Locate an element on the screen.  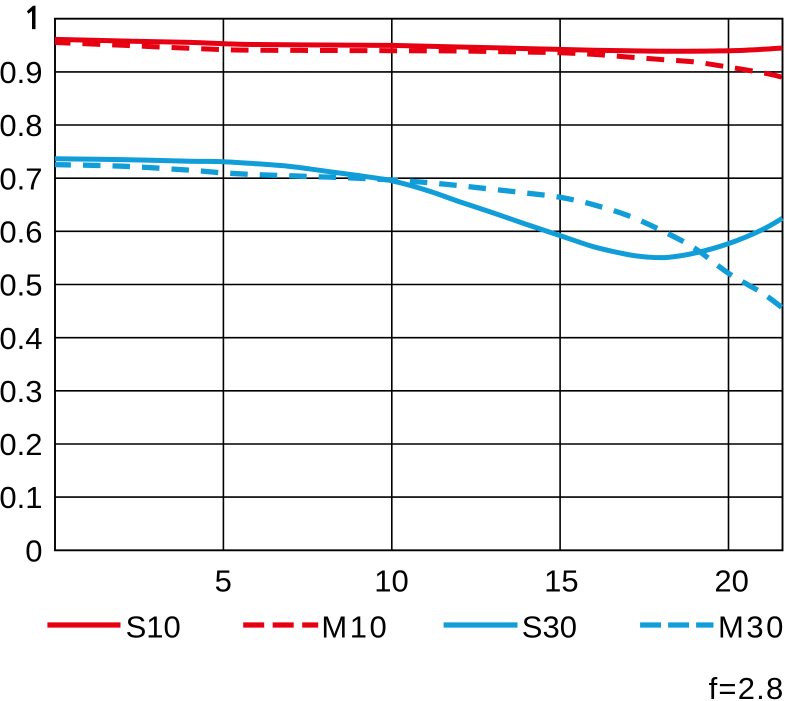
svg-text: 0.6 is located at coordinates (21, 231).